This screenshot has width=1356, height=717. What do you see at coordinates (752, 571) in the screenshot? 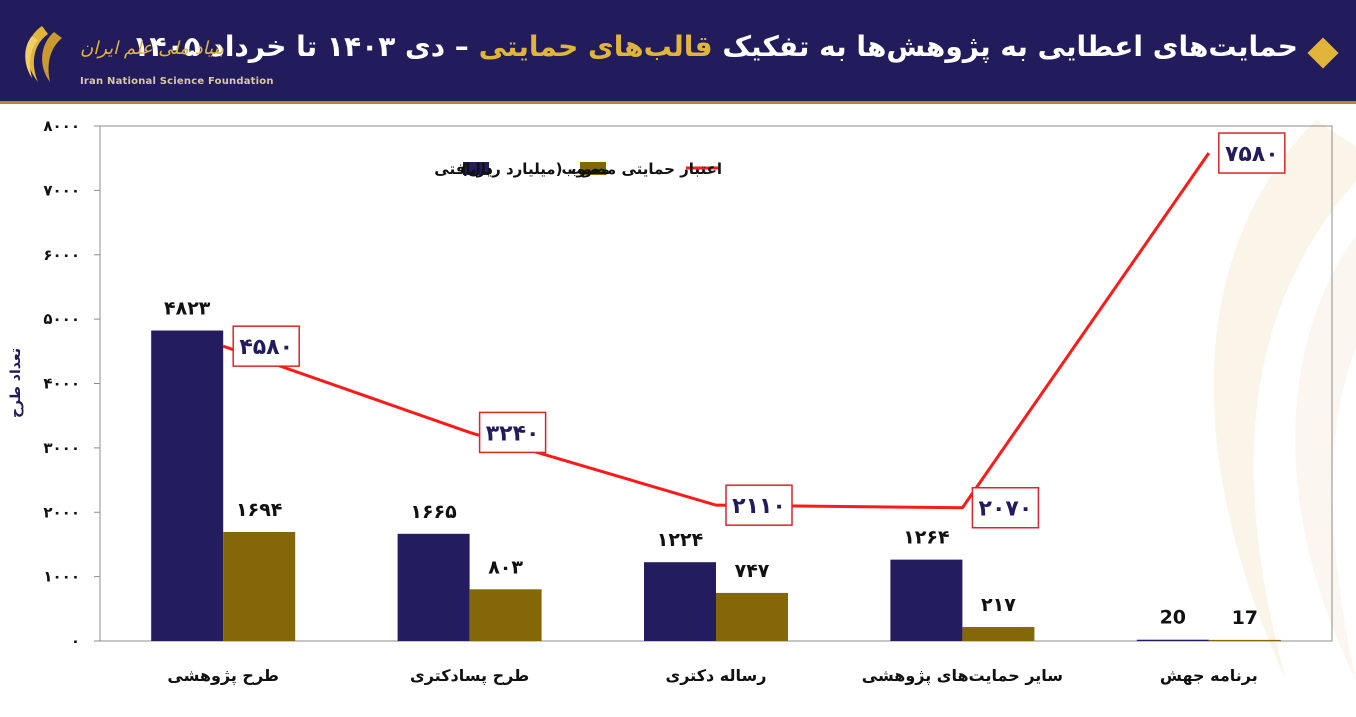
I see `bar-data-label: ۷۴۷` at bounding box center [752, 571].